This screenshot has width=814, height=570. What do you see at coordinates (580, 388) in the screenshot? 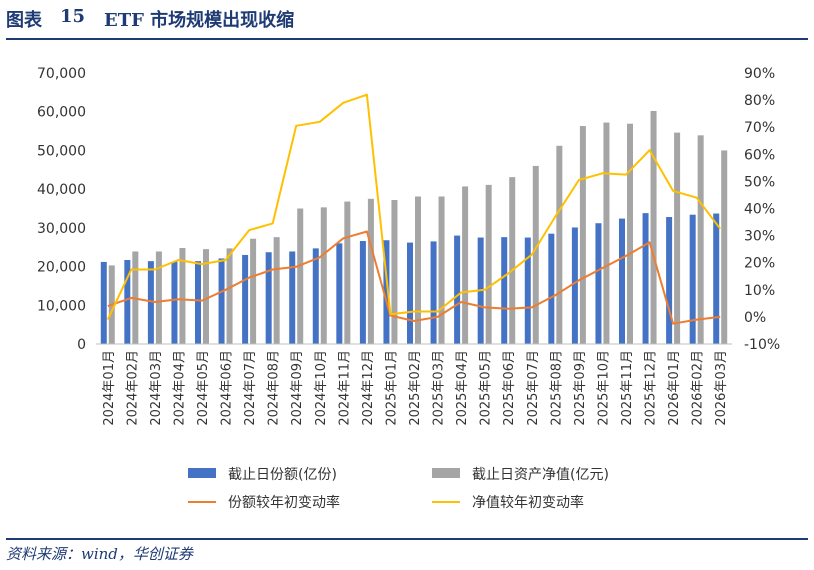
I see `x-axis-tick-label: 2025年09月` at bounding box center [580, 388].